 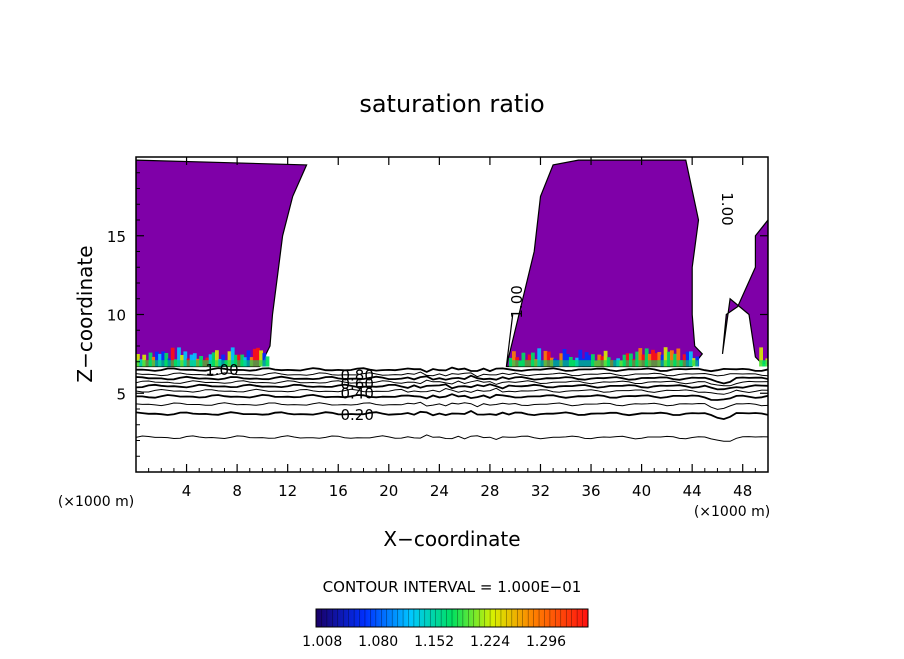 I want to click on contour-label: 0.80, so click(x=356, y=375).